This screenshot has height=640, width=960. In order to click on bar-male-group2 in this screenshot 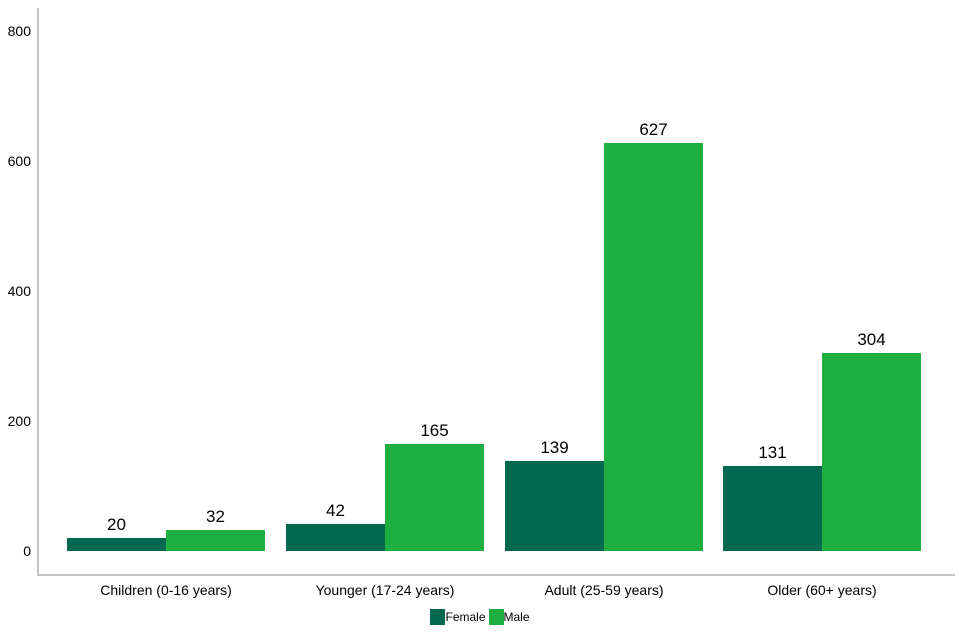, I will do `click(434, 497)`.